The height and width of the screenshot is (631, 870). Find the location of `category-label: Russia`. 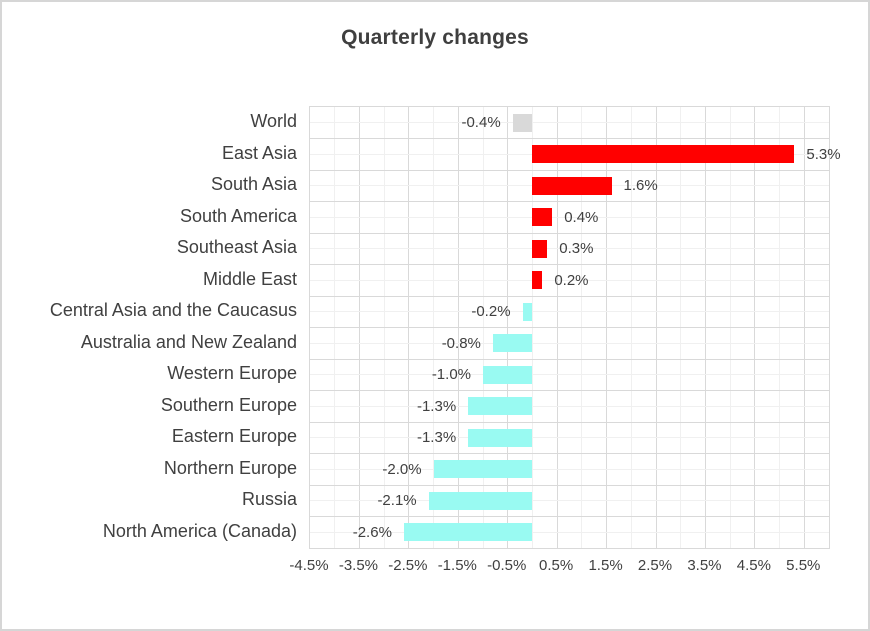

category-label: Russia is located at coordinates (269, 499).